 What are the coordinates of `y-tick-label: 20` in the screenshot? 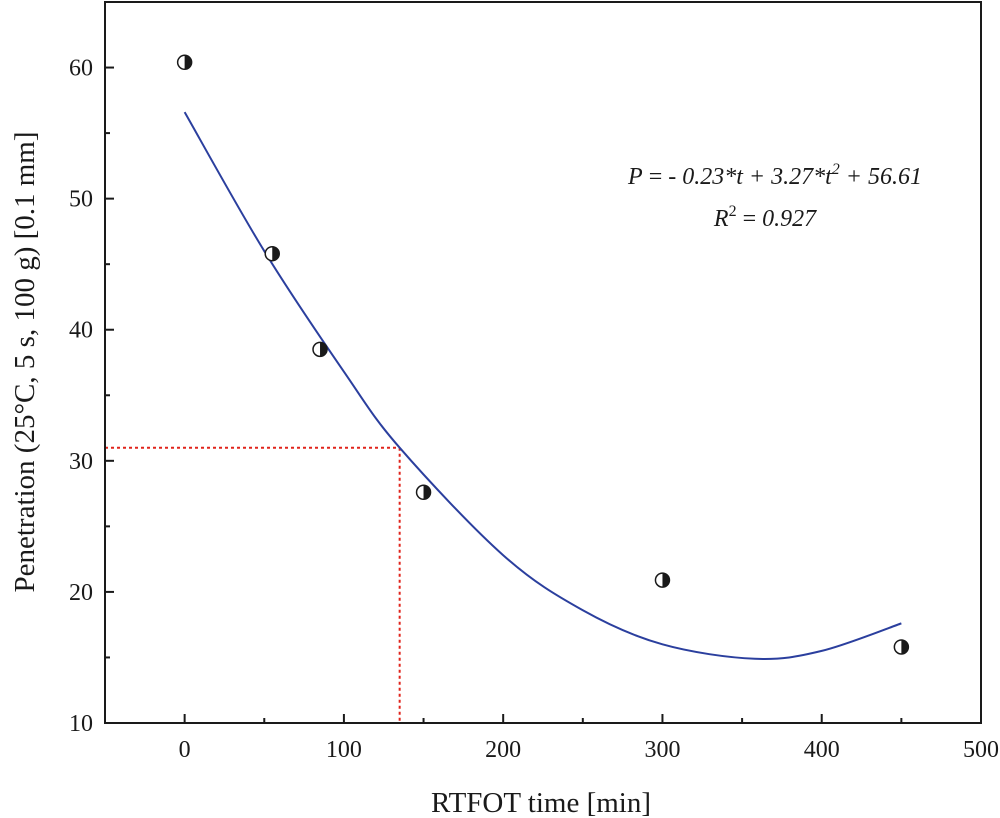 It's located at (81, 593).